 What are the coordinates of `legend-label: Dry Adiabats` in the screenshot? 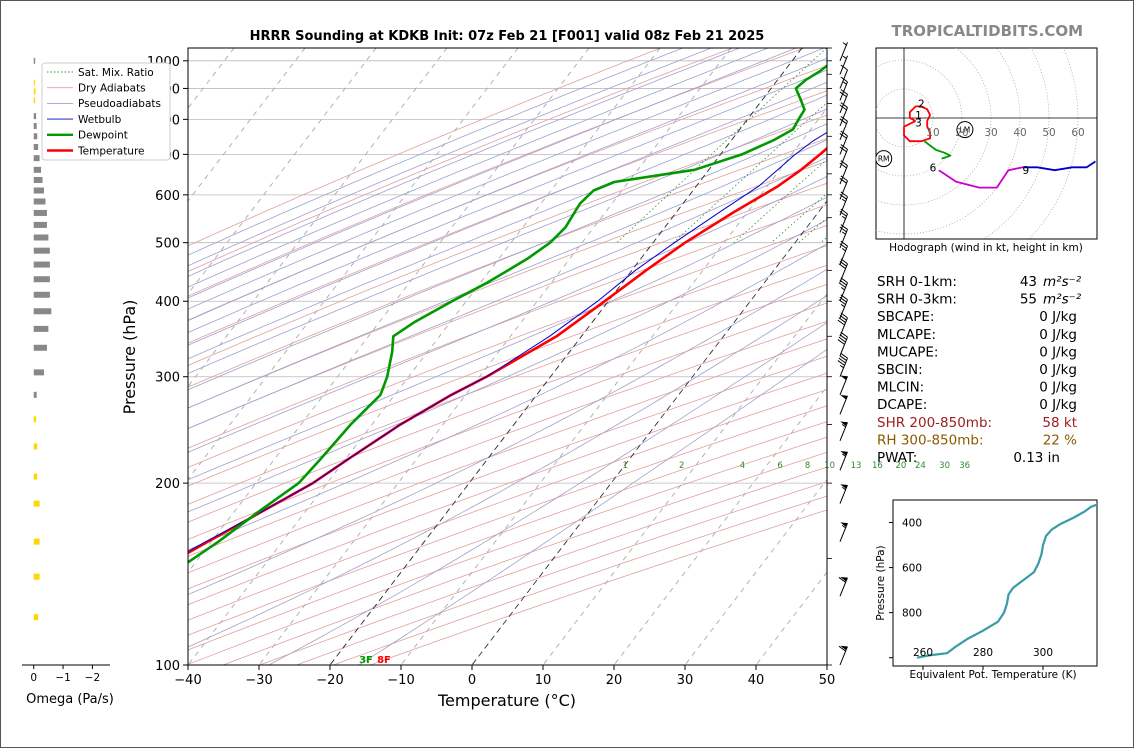 It's located at (112, 89).